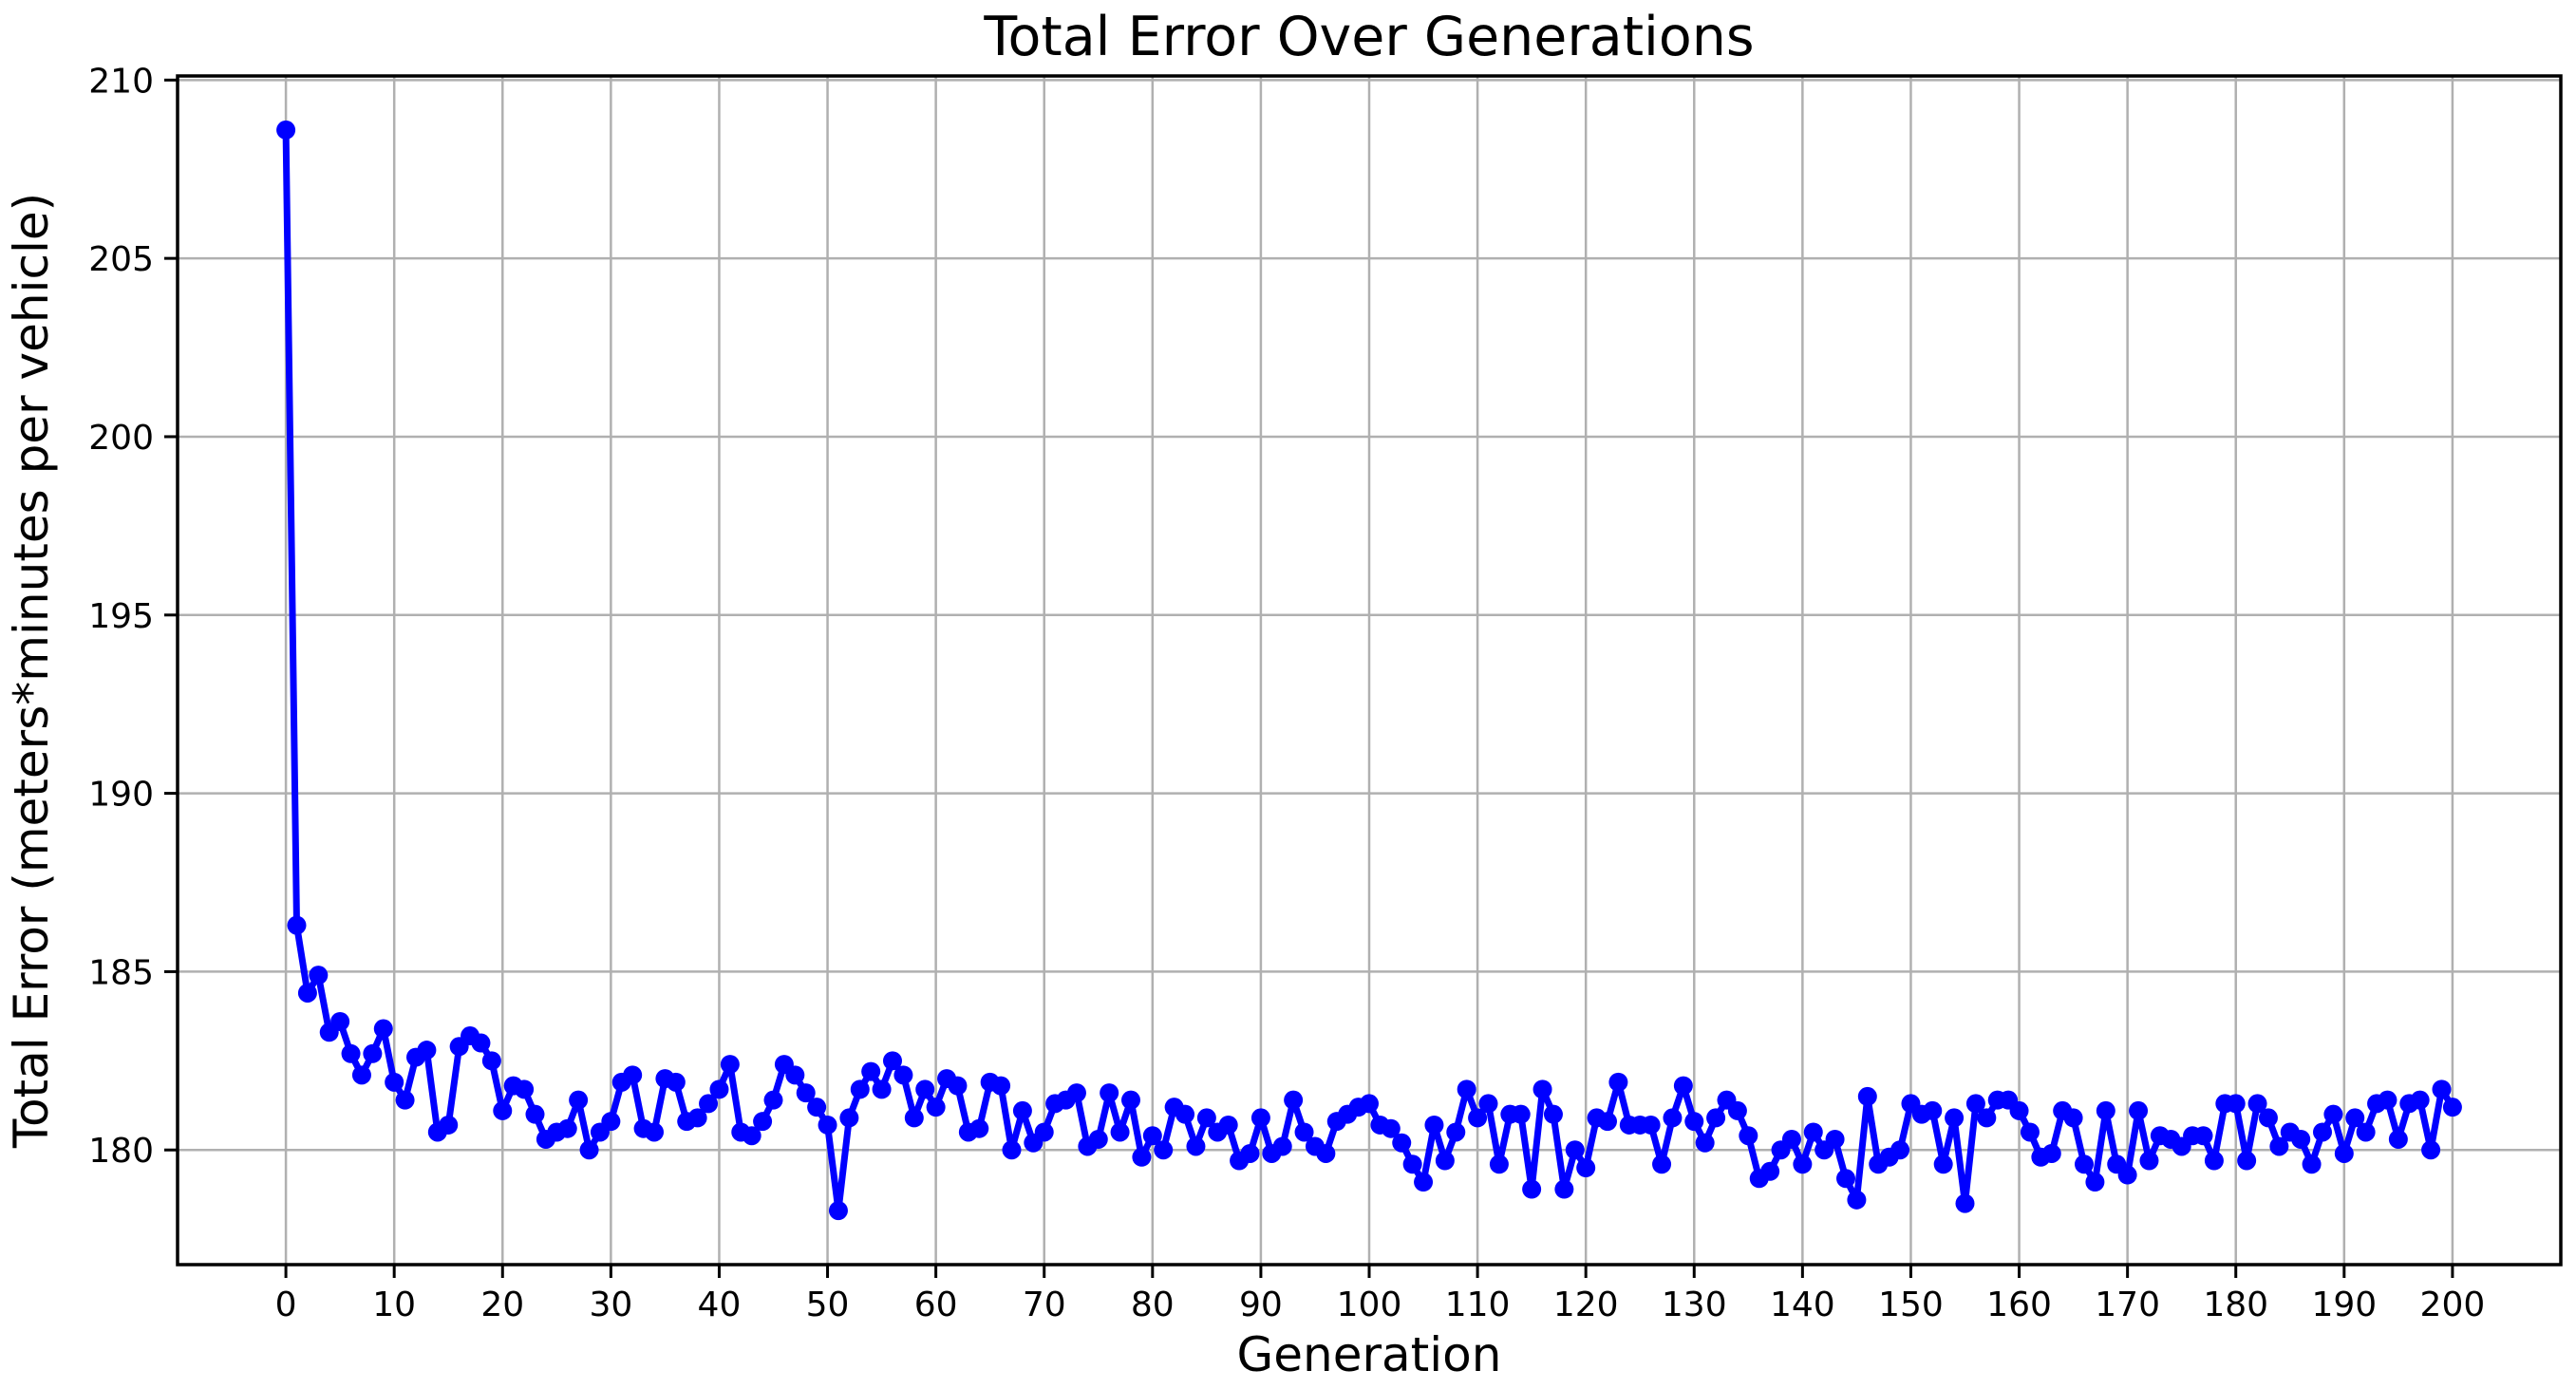 The width and height of the screenshot is (2576, 1389). I want to click on y-tick-label: 185, so click(121, 973).